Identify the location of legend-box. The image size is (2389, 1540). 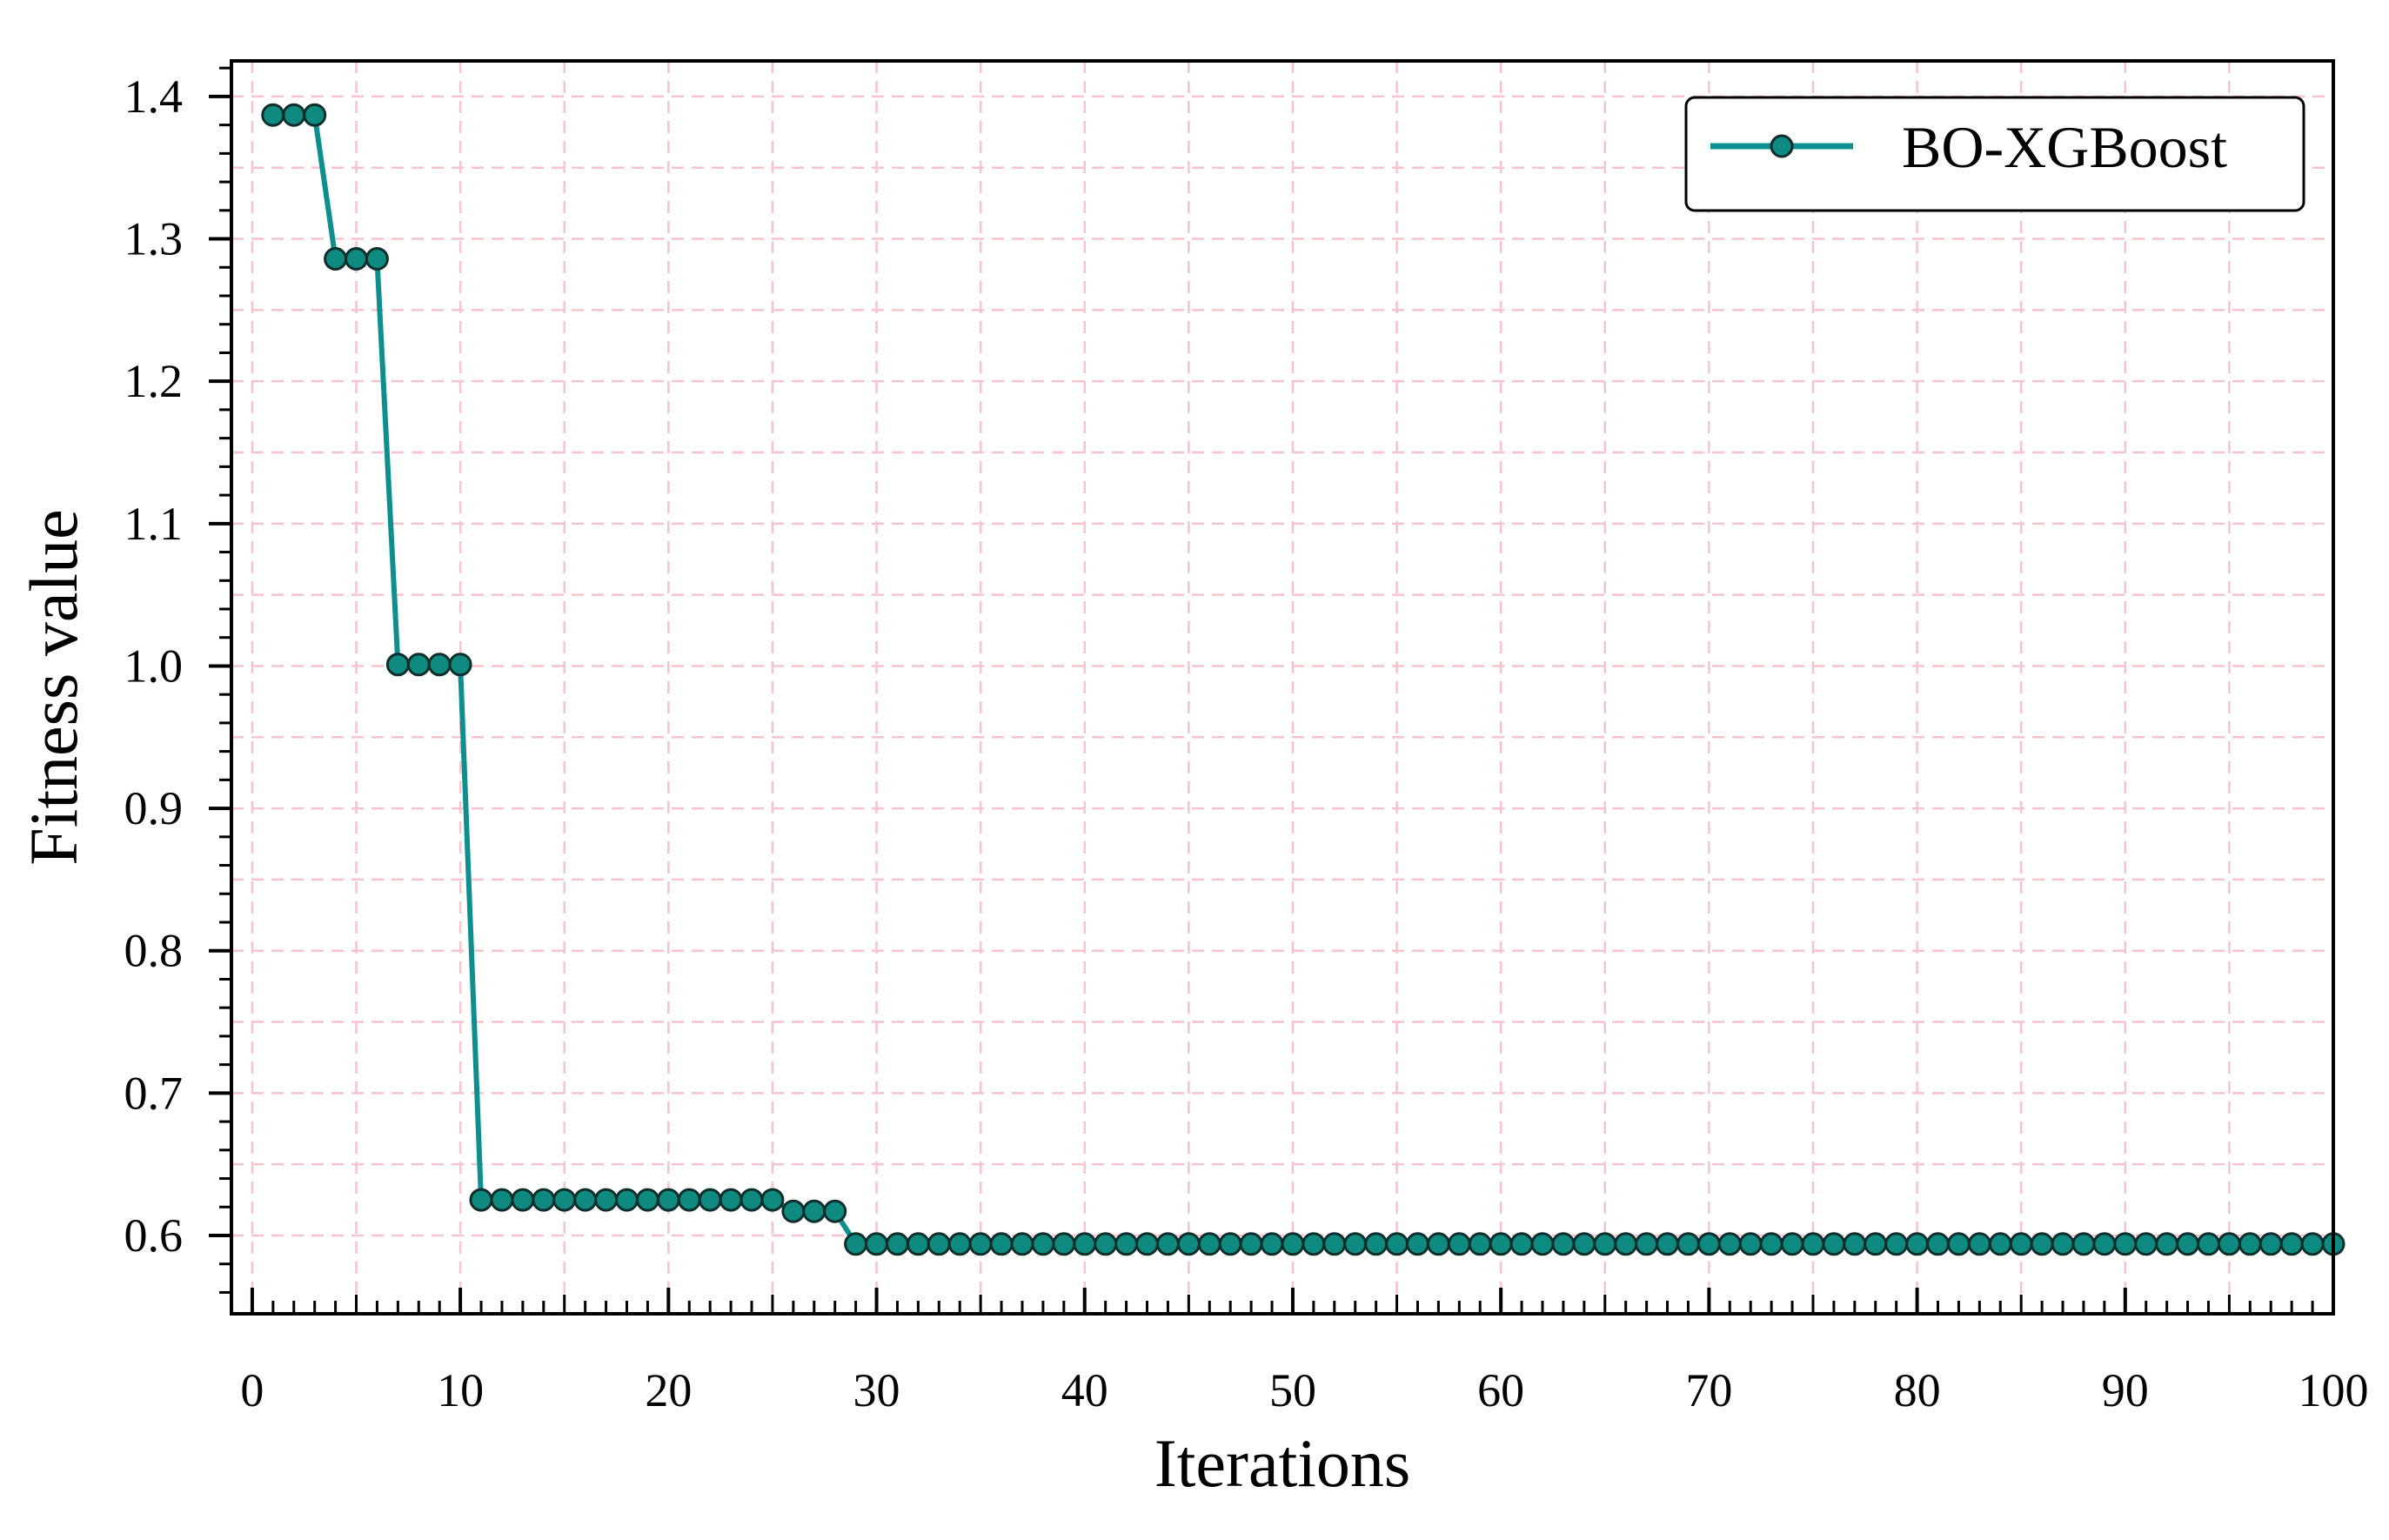
(1994, 154).